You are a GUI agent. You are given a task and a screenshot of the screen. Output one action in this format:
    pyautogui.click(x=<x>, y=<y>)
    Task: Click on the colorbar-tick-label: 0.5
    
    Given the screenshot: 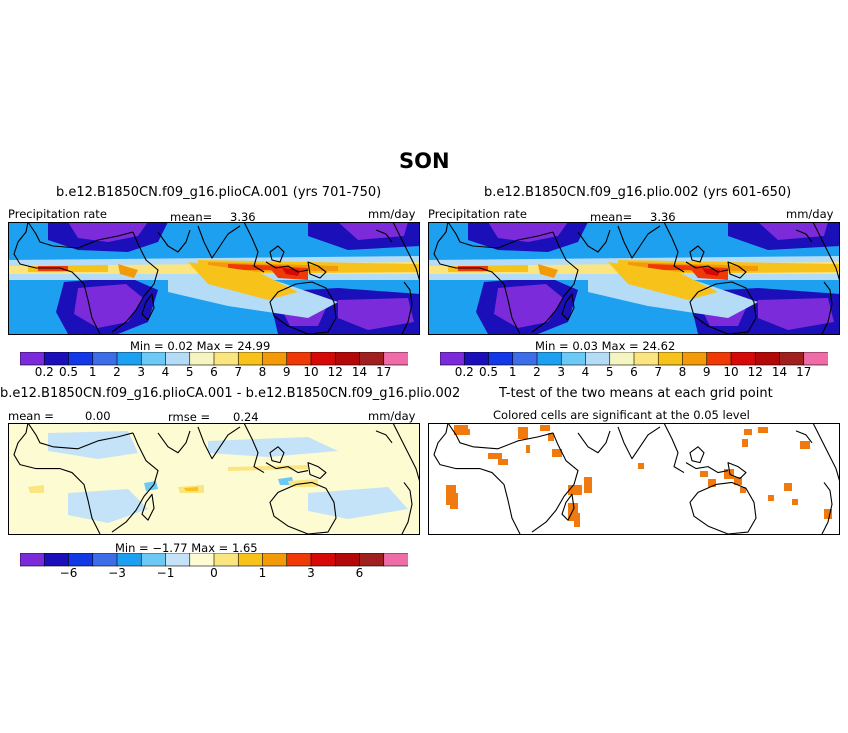 What is the action you would take?
    pyautogui.click(x=488, y=372)
    